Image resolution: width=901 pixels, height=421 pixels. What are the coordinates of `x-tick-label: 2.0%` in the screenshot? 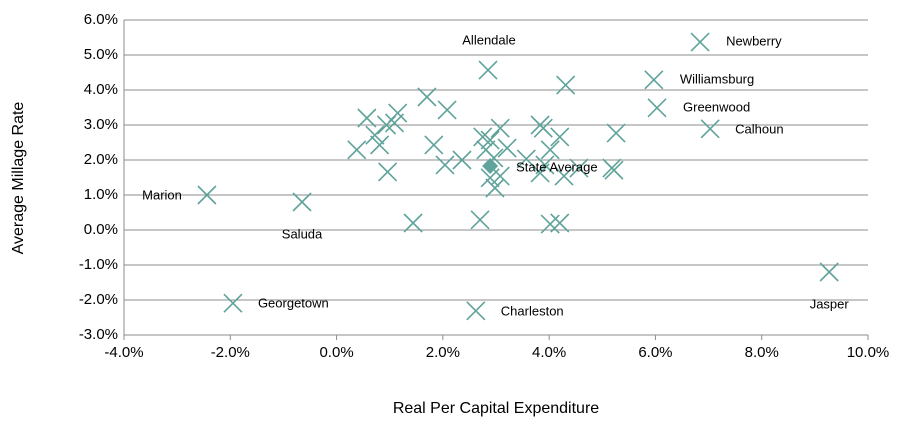 It's located at (443, 352).